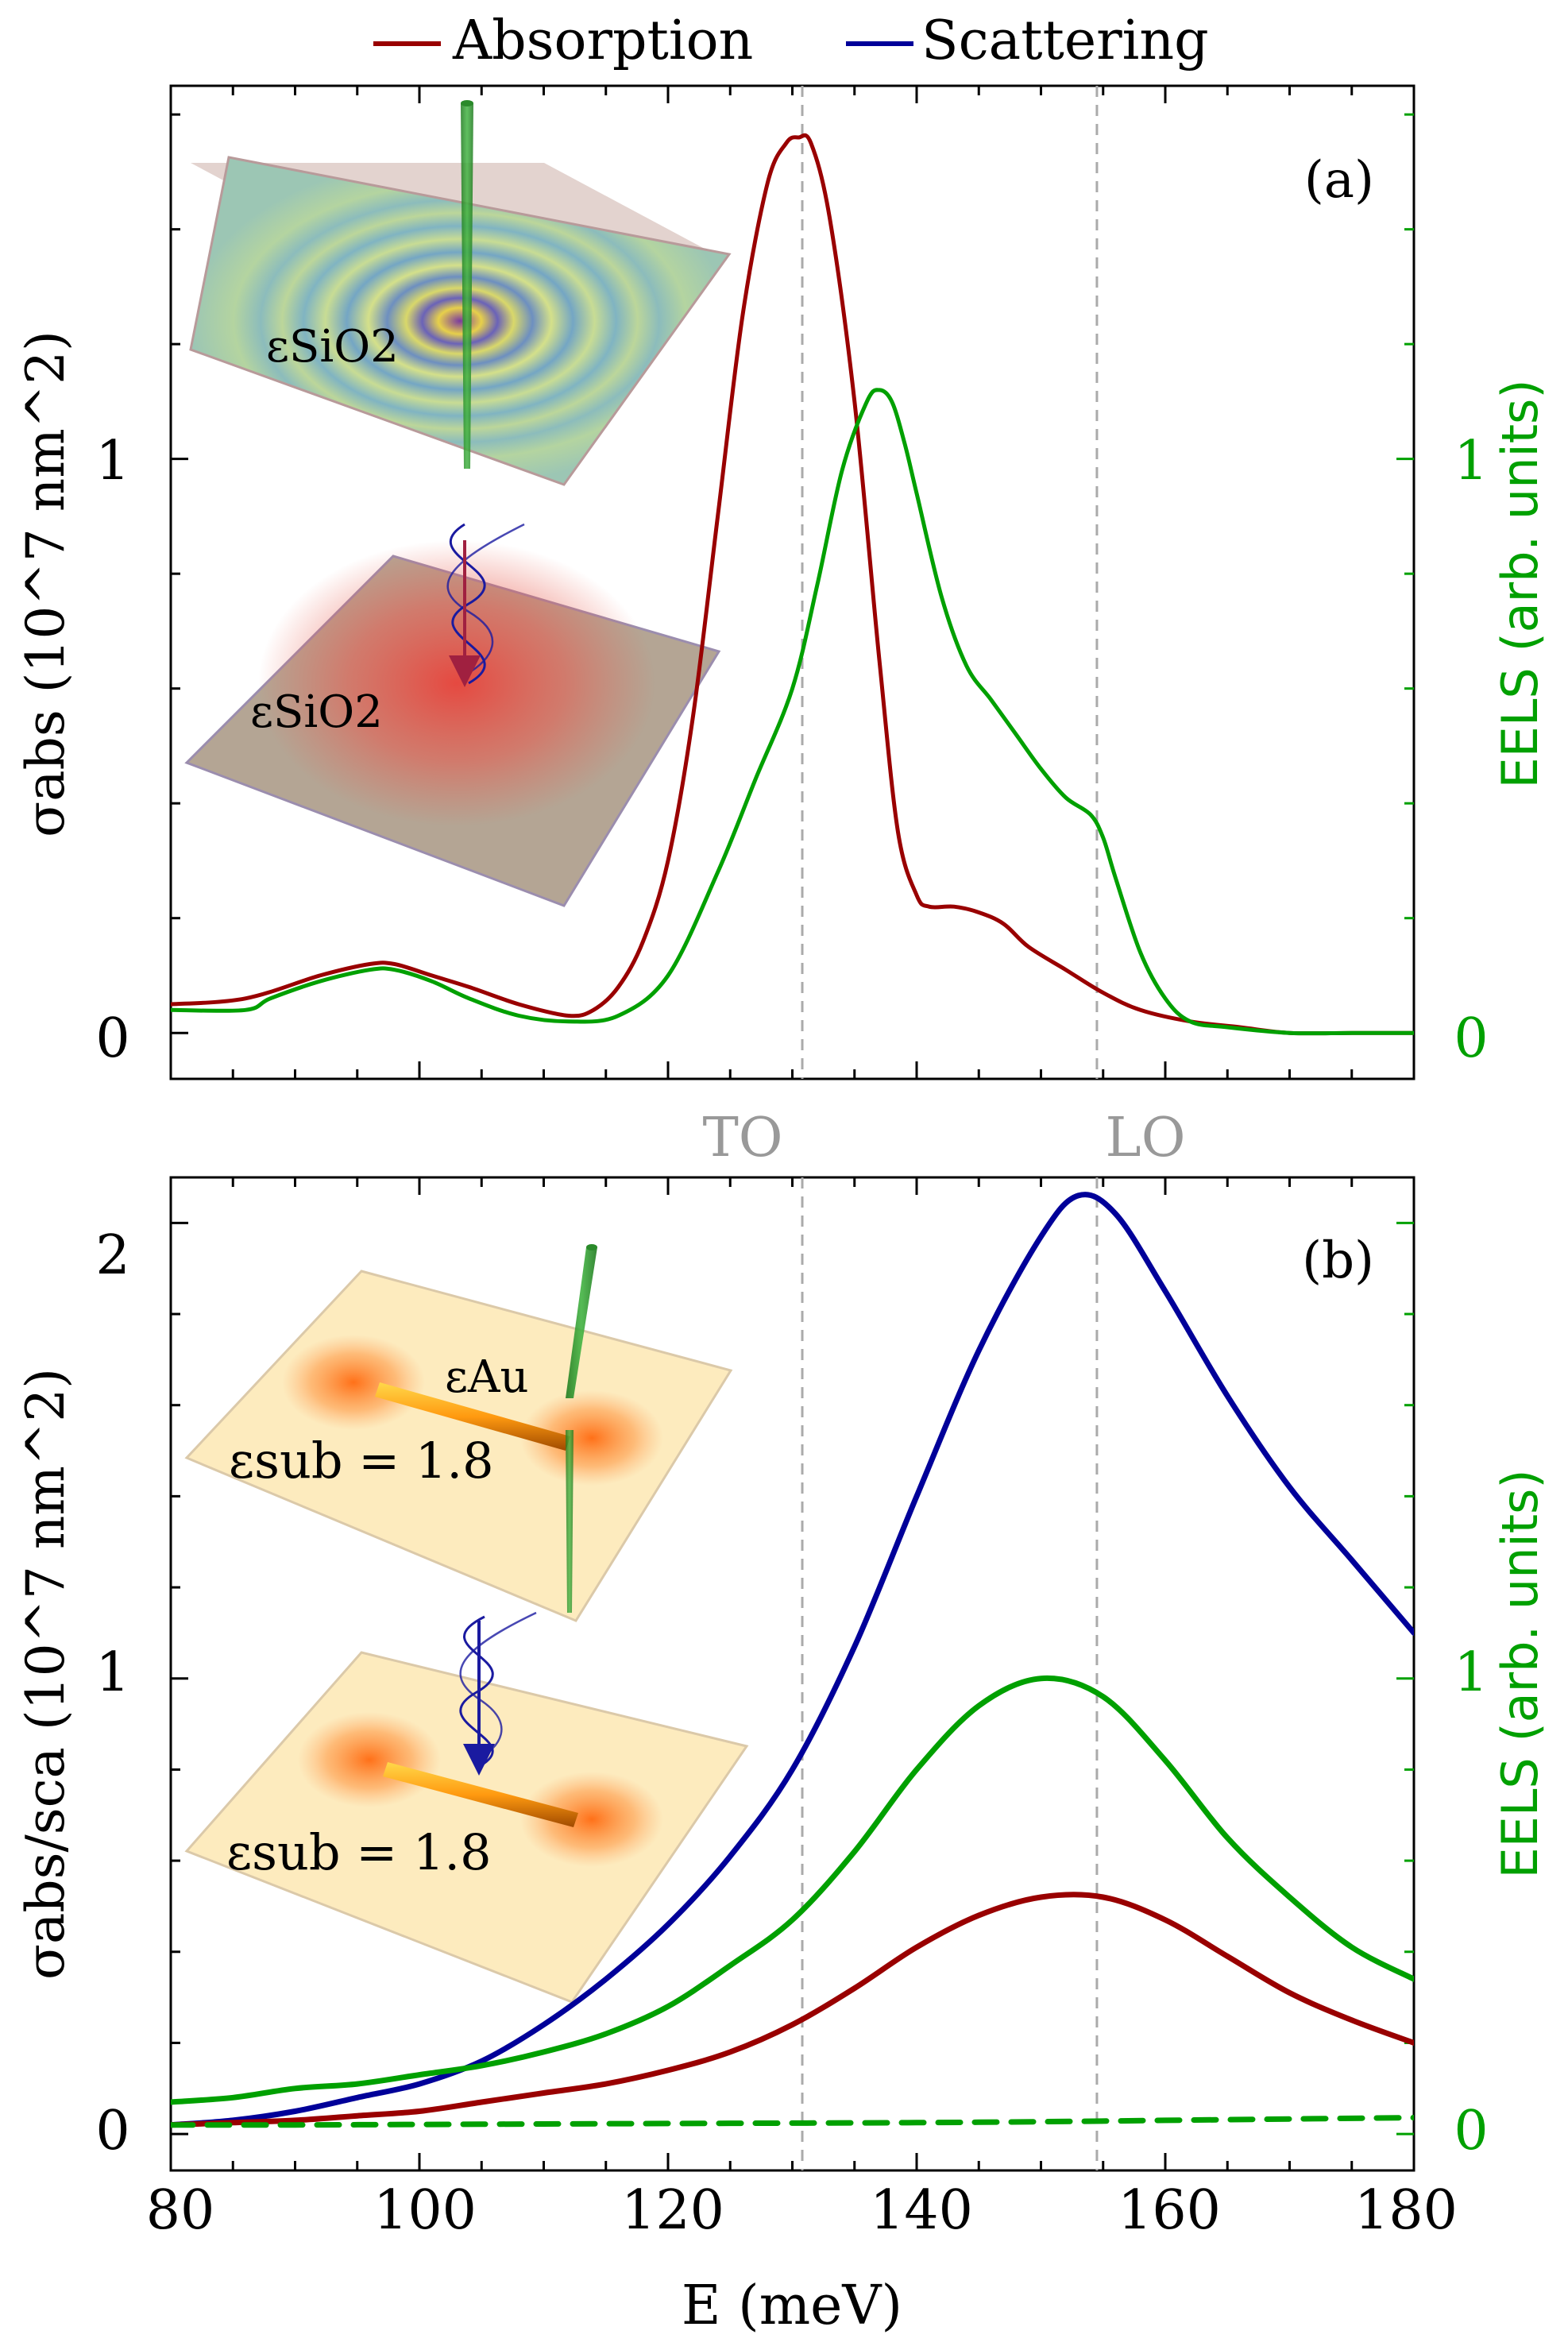 This screenshot has height=2350, width=1568. I want to click on red-glow, so click(457, 683).